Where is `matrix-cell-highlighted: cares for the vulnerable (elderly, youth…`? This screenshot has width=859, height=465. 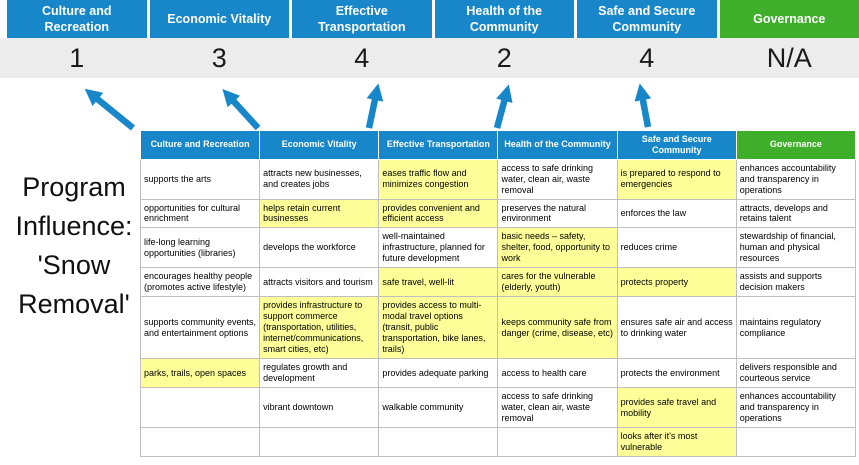 matrix-cell-highlighted: cares for the vulnerable (elderly, youth… is located at coordinates (557, 282).